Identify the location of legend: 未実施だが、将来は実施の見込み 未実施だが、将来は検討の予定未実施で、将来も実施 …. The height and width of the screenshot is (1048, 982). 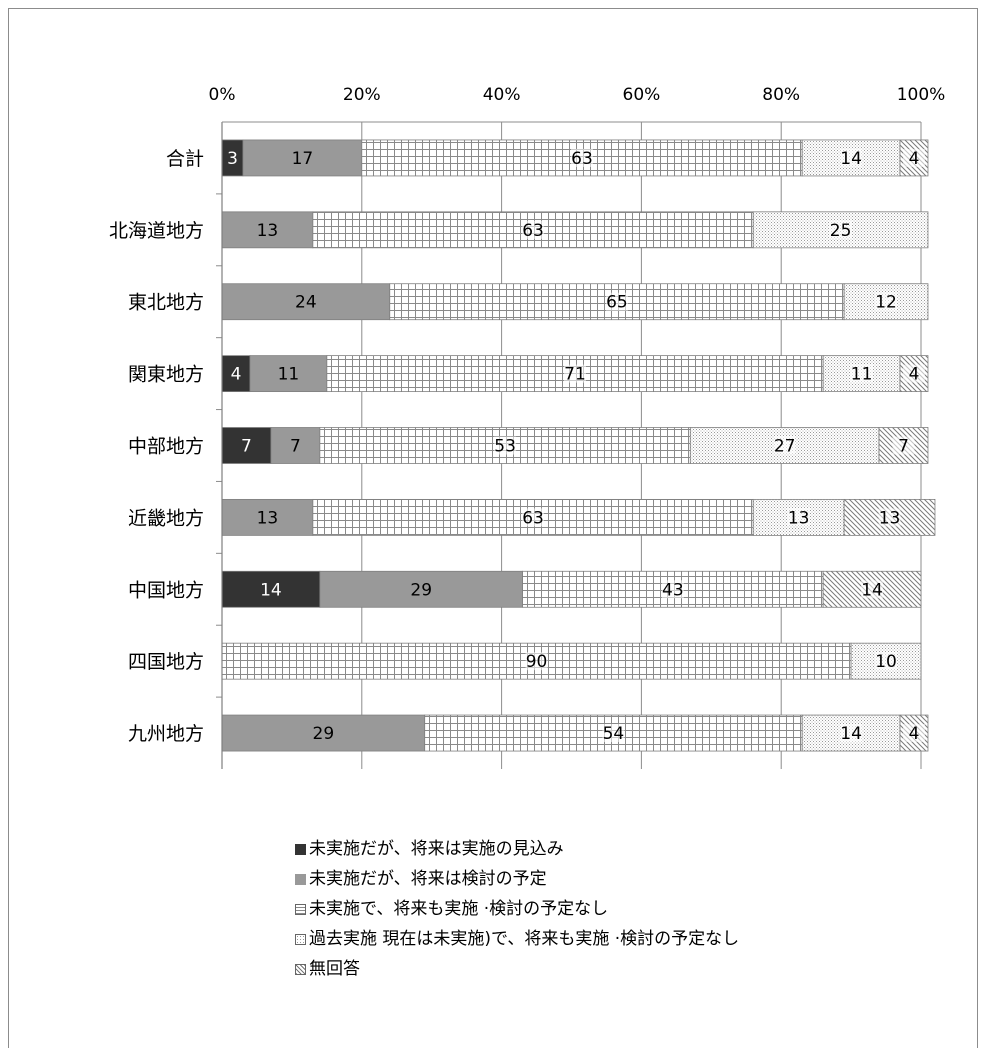
(517, 909).